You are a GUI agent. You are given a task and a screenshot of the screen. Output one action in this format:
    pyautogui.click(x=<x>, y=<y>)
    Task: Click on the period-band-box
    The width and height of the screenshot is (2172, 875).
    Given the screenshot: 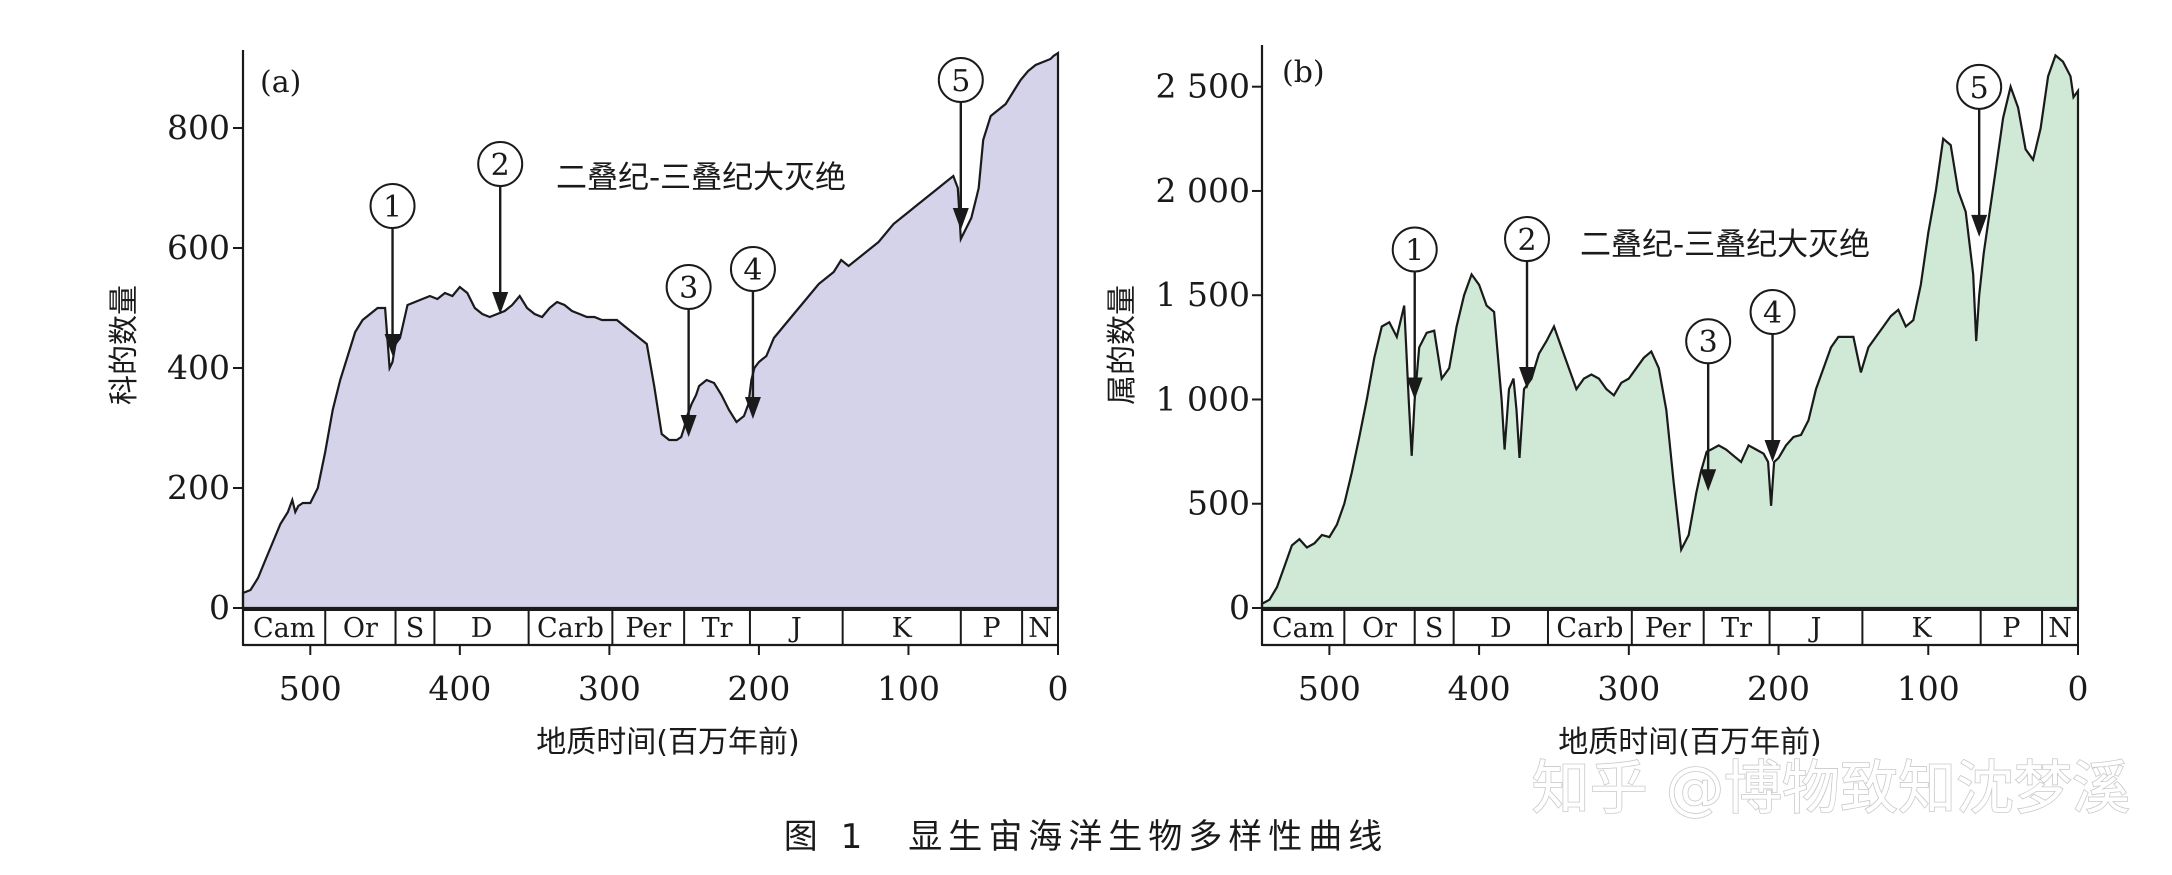 What is the action you would take?
    pyautogui.click(x=1670, y=627)
    